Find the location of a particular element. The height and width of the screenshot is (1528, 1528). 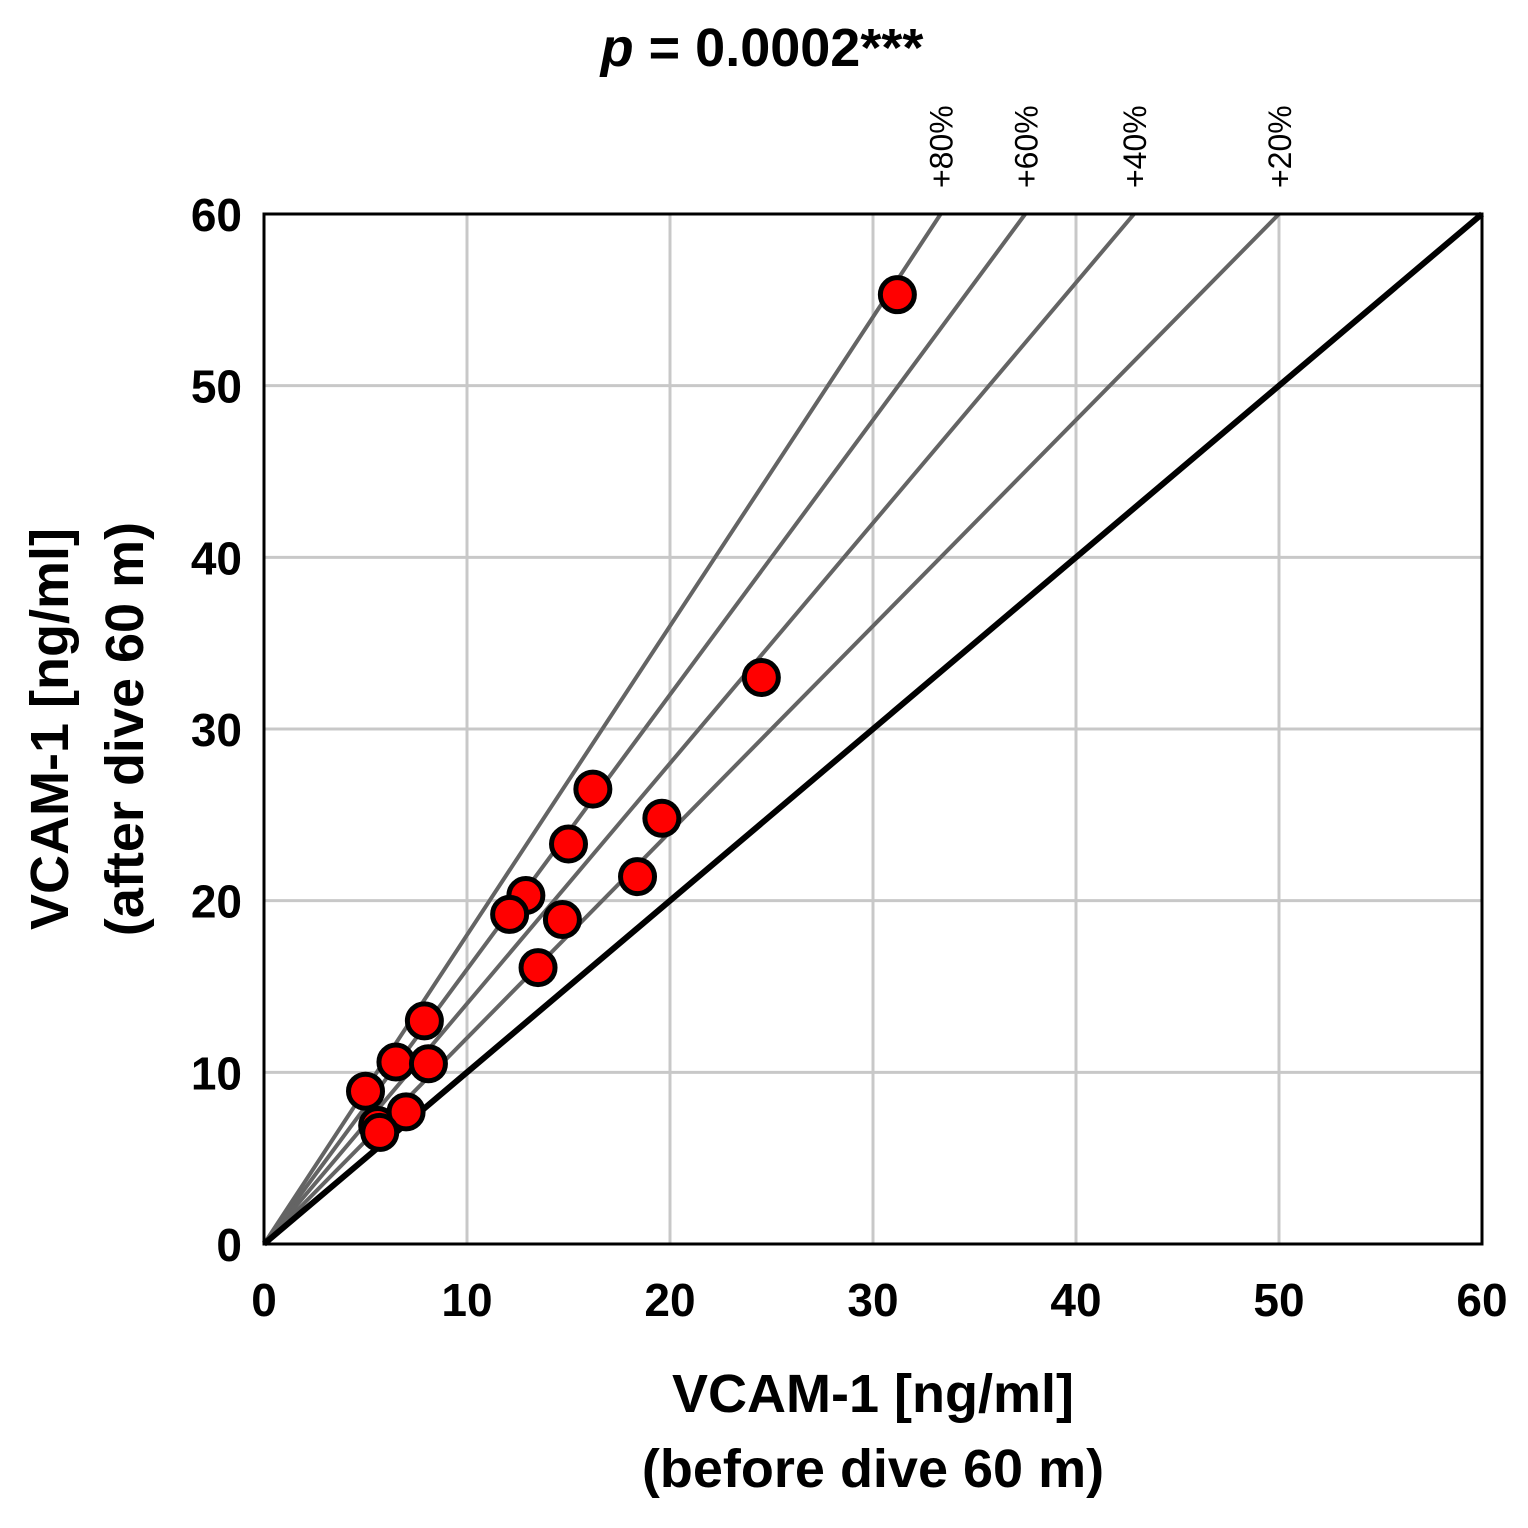

reference-line-label: +40% is located at coordinates (1135, 146).